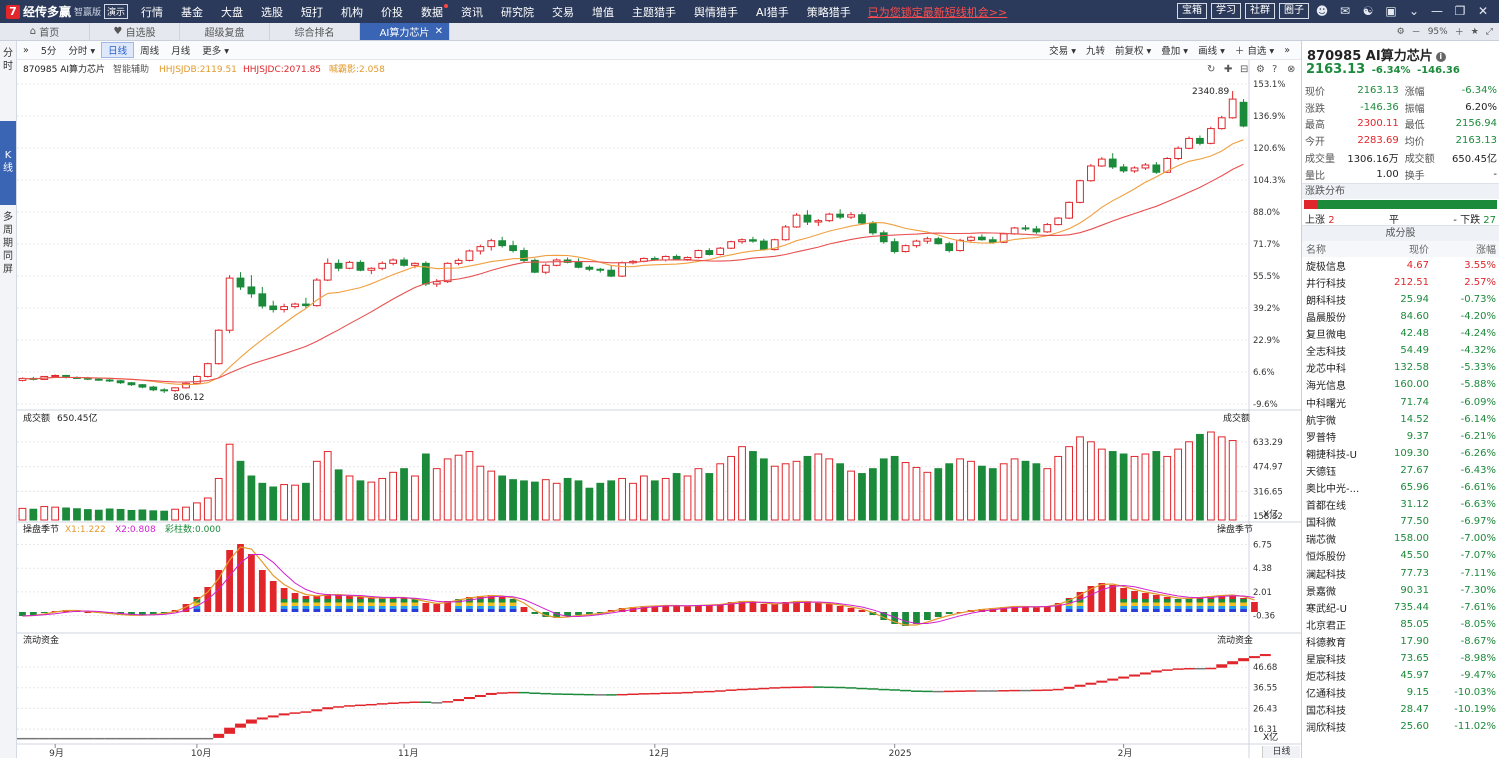 This screenshot has height=758, width=1499. What do you see at coordinates (26, 50) in the screenshot?
I see `collapse-icon: »` at bounding box center [26, 50].